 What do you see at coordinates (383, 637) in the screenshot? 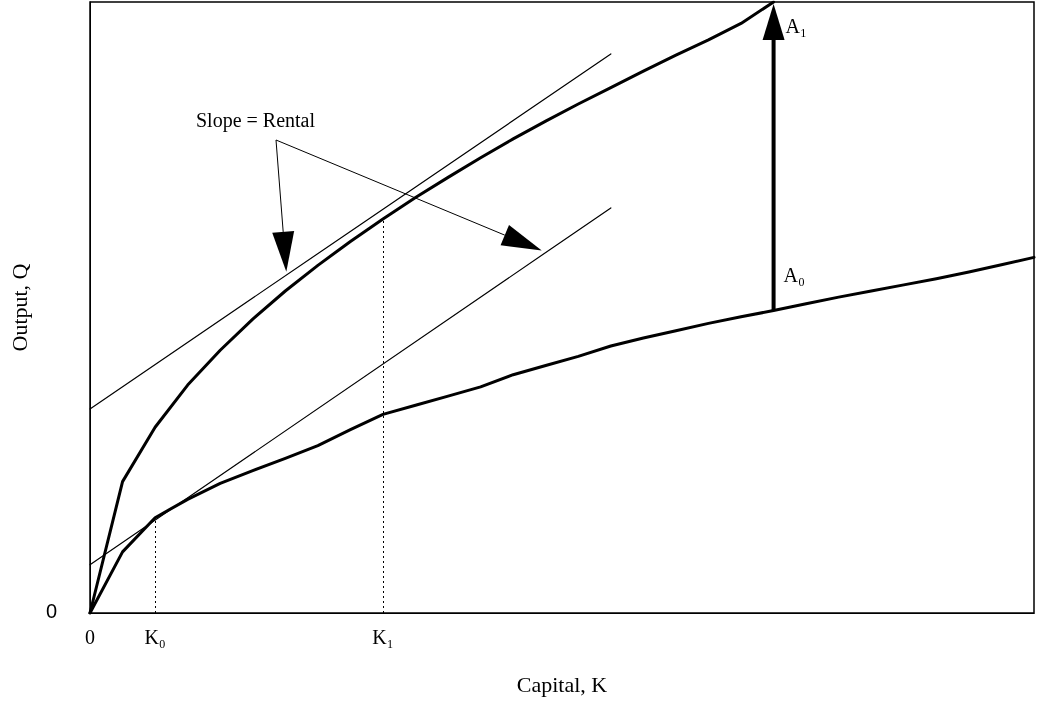
I see `x-tick-label: K₁` at bounding box center [383, 637].